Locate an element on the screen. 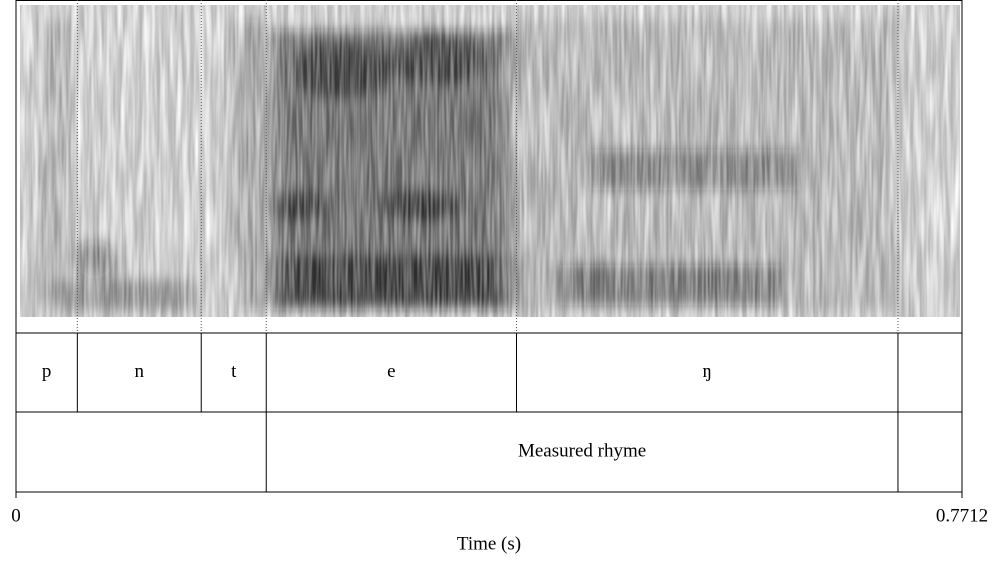 The height and width of the screenshot is (561, 1002). interval-label: ŋ is located at coordinates (707, 371).